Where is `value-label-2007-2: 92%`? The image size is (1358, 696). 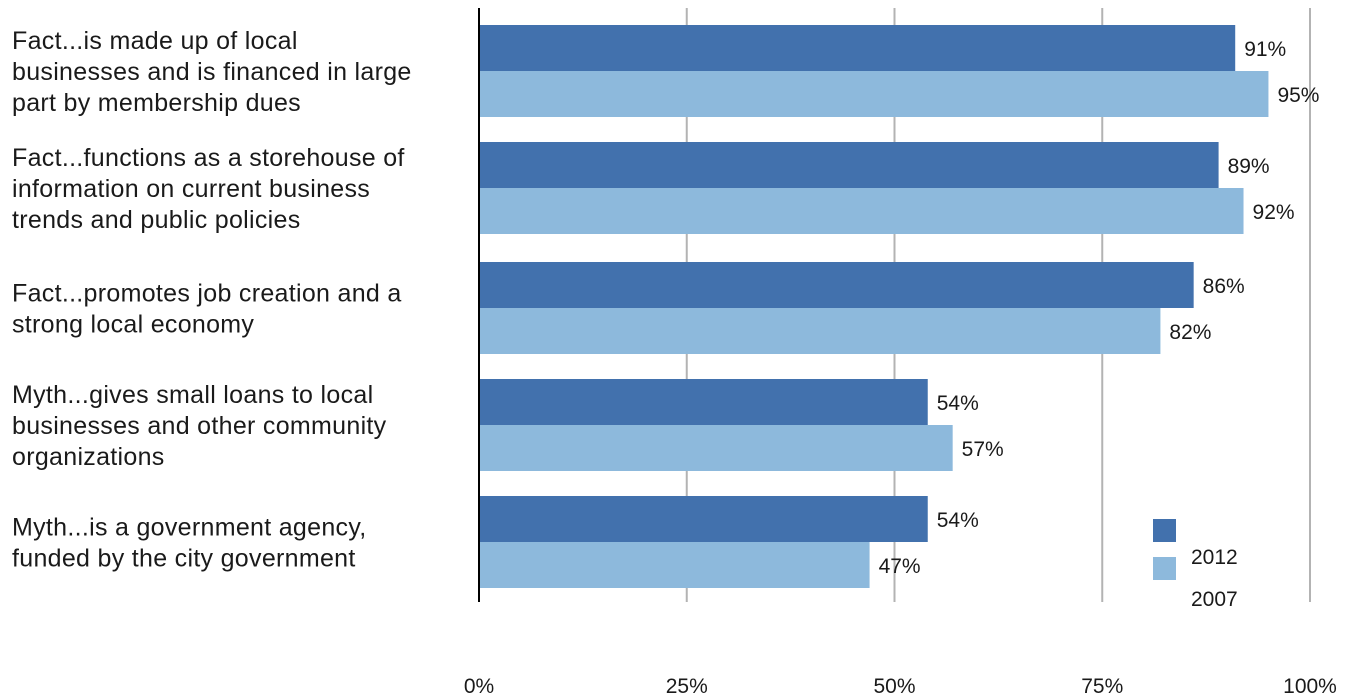
value-label-2007-2: 92% is located at coordinates (1274, 212).